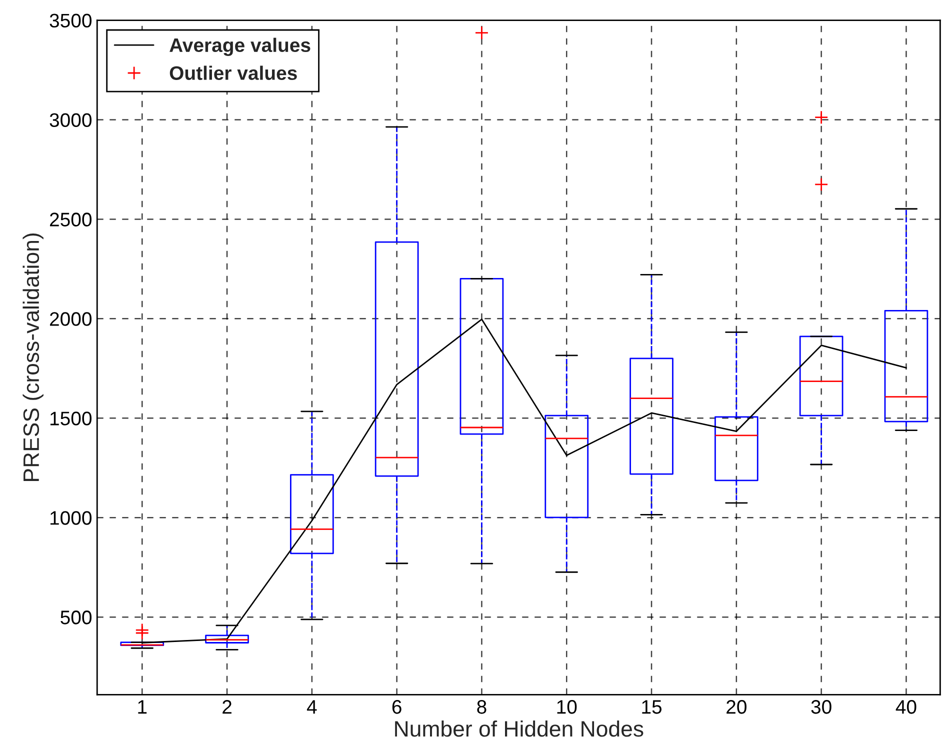 The image size is (943, 751). What do you see at coordinates (71, 319) in the screenshot?
I see `y-tick-label: 2000` at bounding box center [71, 319].